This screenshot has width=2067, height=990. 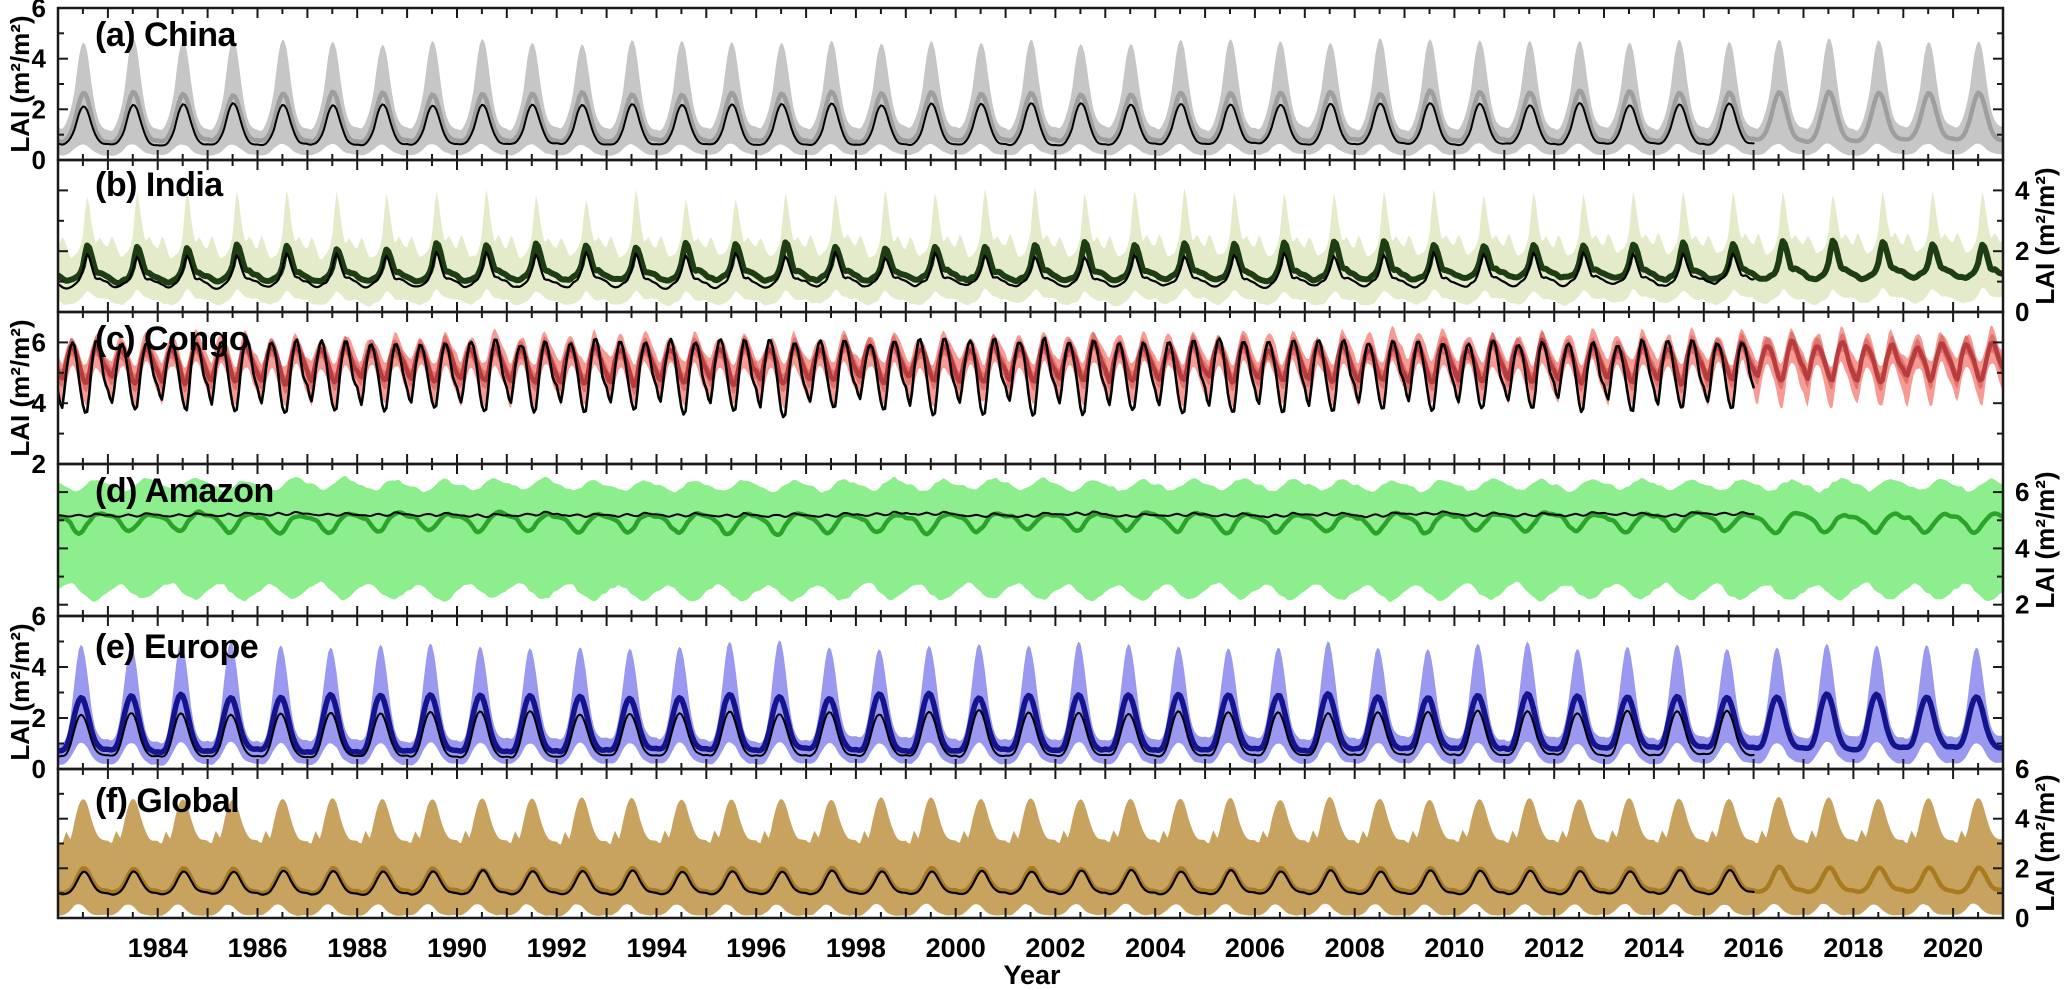 I want to click on panel-f-line, so click(x=1030, y=880).